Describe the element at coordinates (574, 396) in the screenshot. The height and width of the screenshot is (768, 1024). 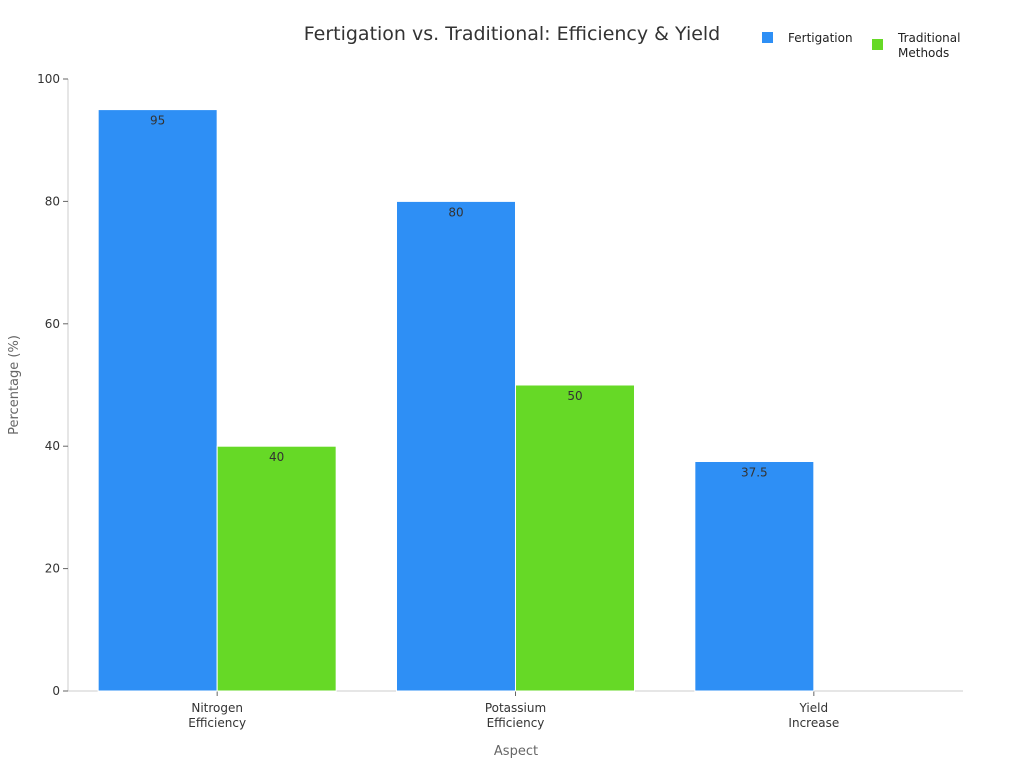
I see `data-label: 50` at that location.